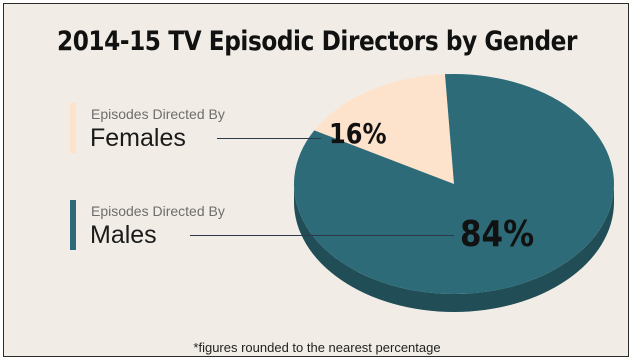  Describe the element at coordinates (322, 235) in the screenshot. I see `males-leader-line` at that location.